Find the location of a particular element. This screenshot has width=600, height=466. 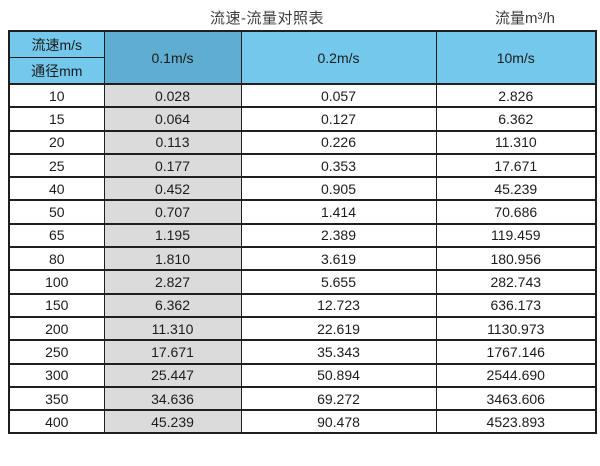

flow-value-cell: 0.452 is located at coordinates (172, 189).